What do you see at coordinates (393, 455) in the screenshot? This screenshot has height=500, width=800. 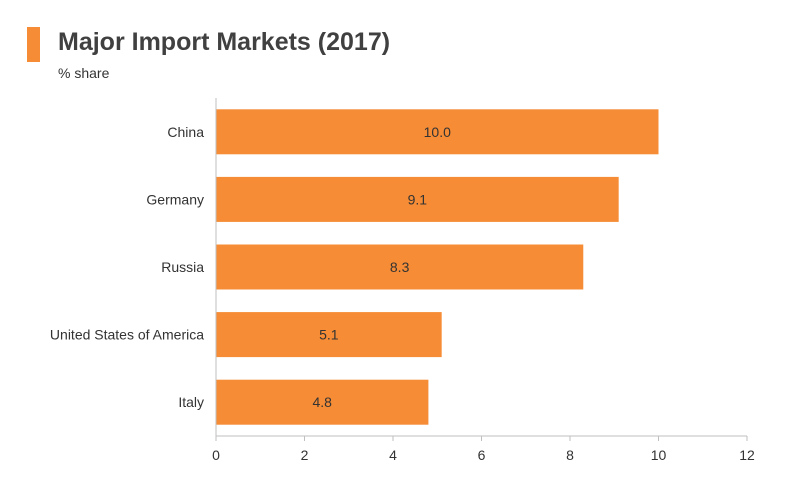 I see `x-tick-label-2: 4` at bounding box center [393, 455].